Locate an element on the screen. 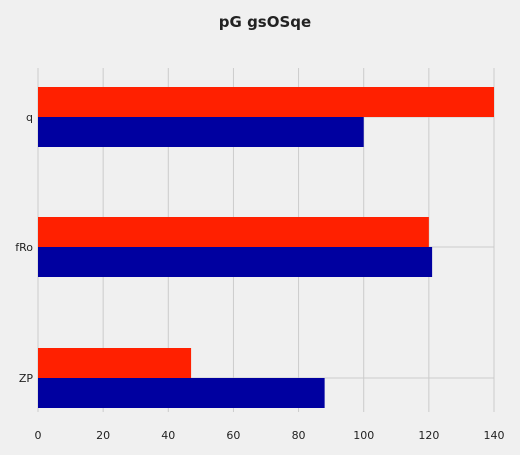 The width and height of the screenshot is (520, 455). x-tick-label: 80 is located at coordinates (299, 435).